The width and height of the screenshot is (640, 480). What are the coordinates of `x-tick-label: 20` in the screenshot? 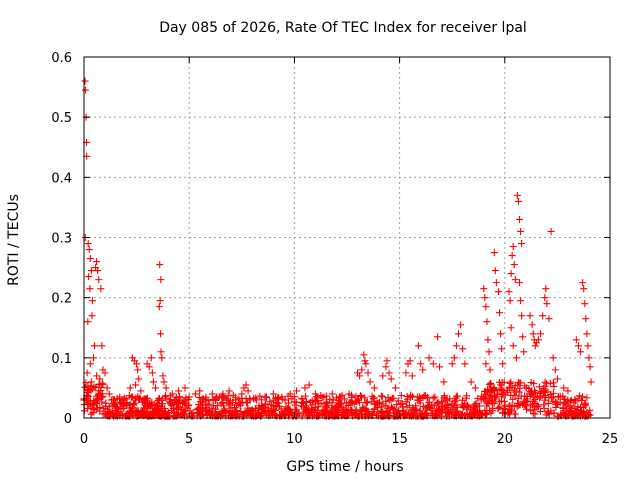 It's located at (505, 439).